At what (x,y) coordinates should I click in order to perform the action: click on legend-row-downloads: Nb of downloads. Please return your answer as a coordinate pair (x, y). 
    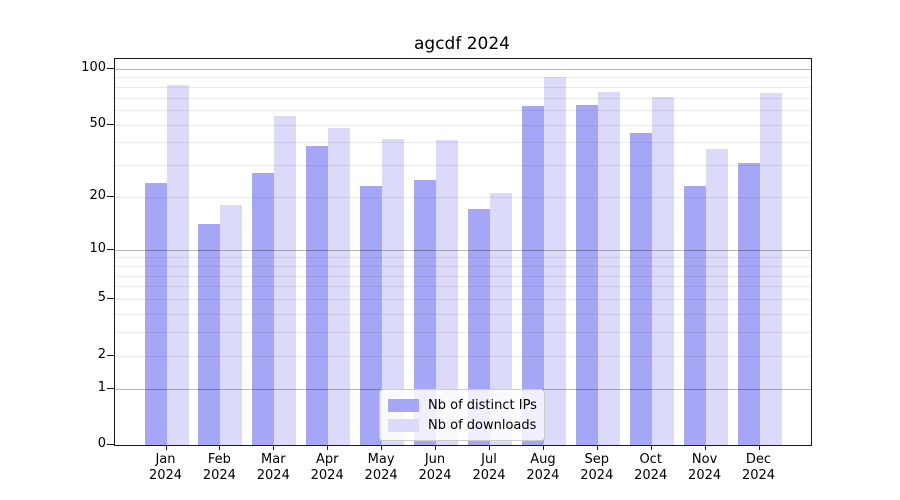
    Looking at the image, I should click on (462, 425).